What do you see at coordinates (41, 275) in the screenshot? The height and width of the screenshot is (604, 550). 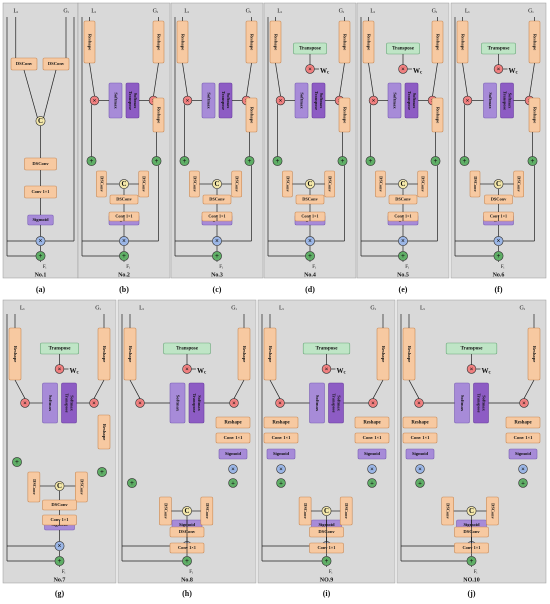 I see `panel-number: No.1` at bounding box center [41, 275].